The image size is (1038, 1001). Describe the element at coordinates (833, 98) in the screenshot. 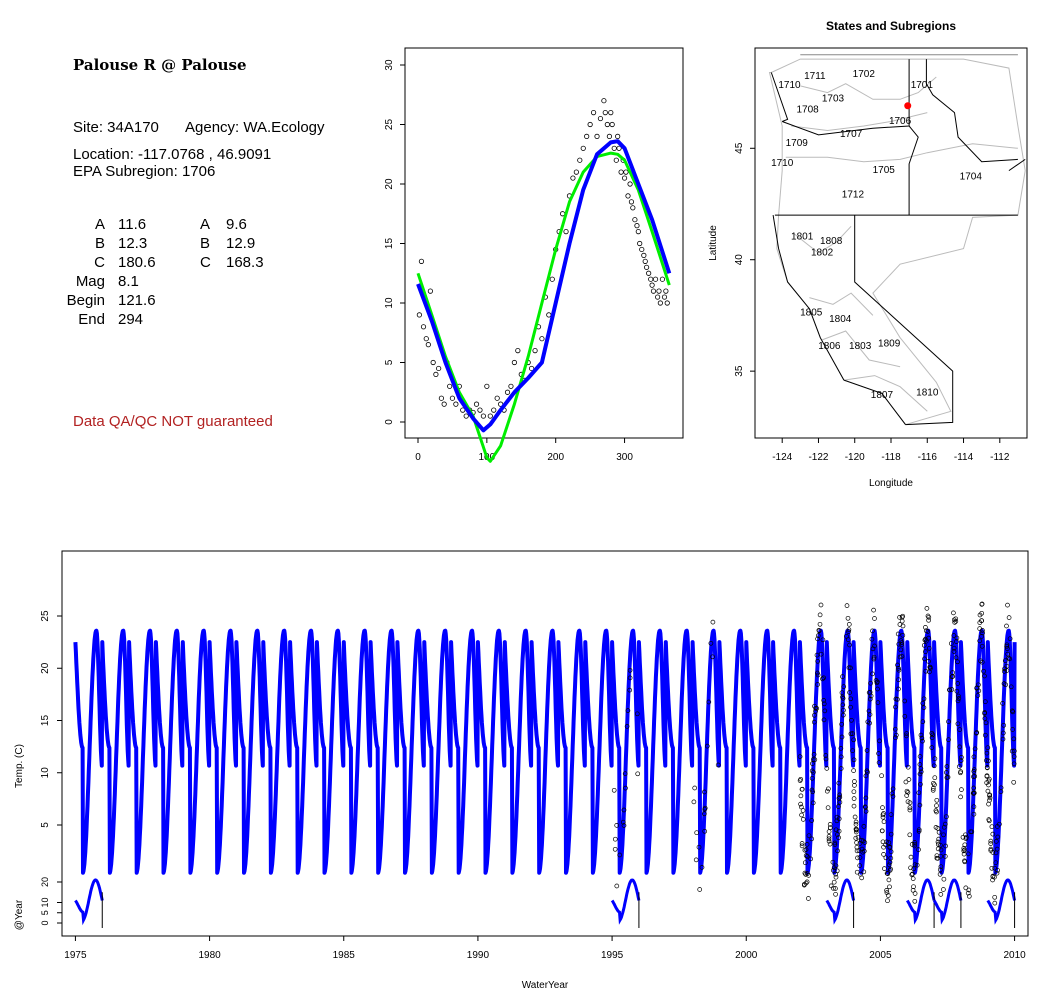

I see `subregion-label: 1703` at that location.